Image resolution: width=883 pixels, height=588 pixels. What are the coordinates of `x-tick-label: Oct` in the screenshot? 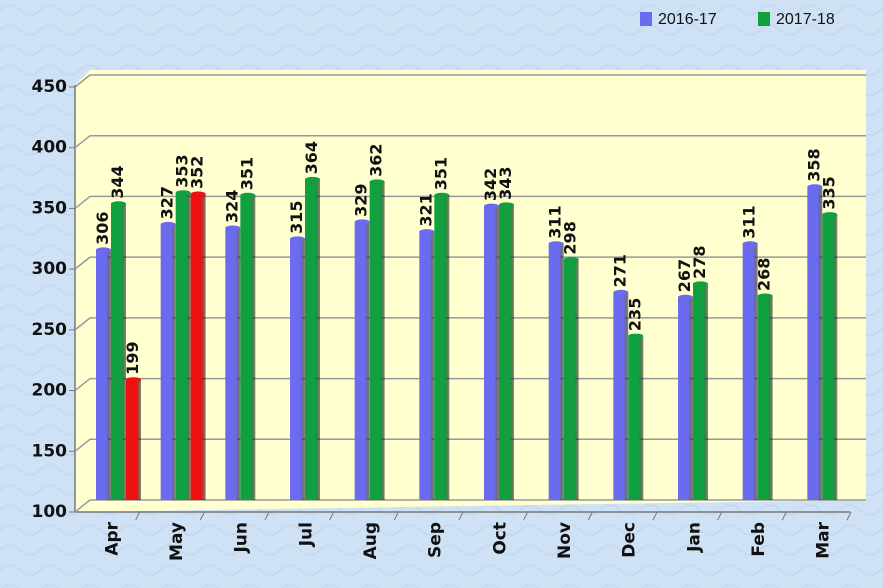 It's located at (500, 538).